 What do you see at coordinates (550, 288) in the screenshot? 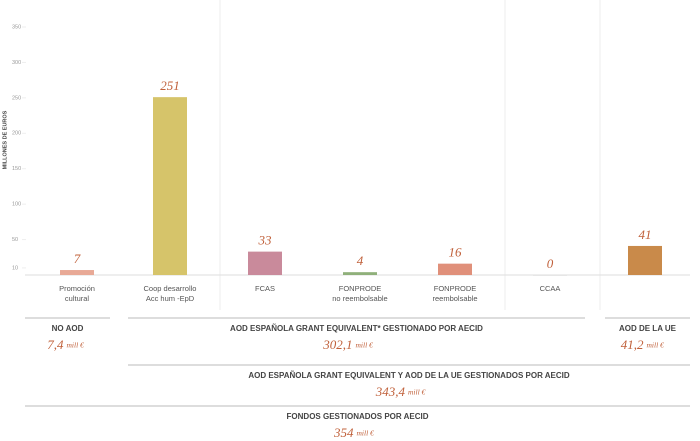
I see `x-tick-label: CCAA` at bounding box center [550, 288].